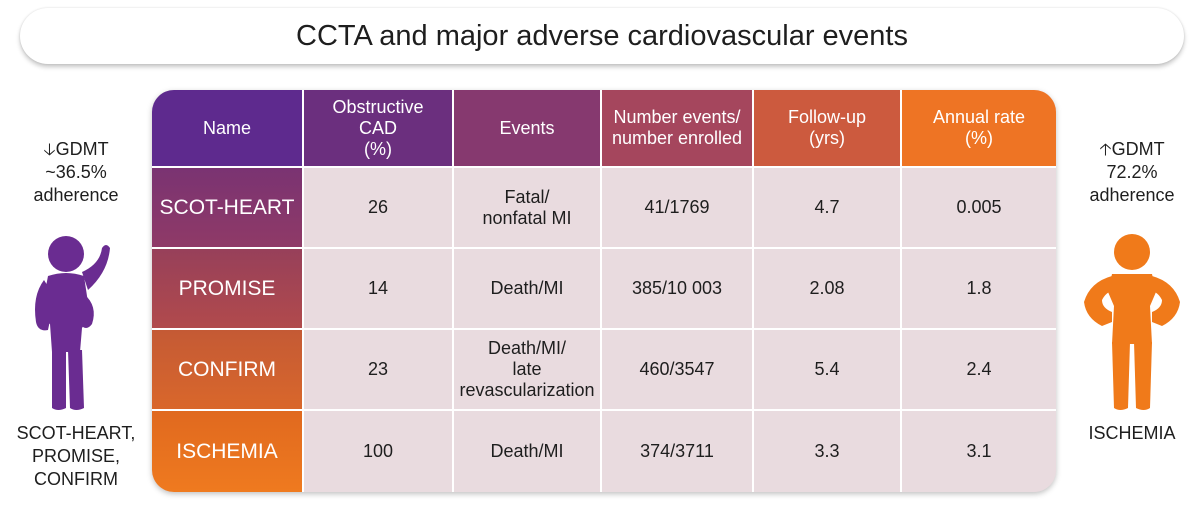 Image resolution: width=1200 pixels, height=506 pixels. What do you see at coordinates (828, 129) in the screenshot?
I see `header-follow-up: Follow-up (yrs)` at bounding box center [828, 129].